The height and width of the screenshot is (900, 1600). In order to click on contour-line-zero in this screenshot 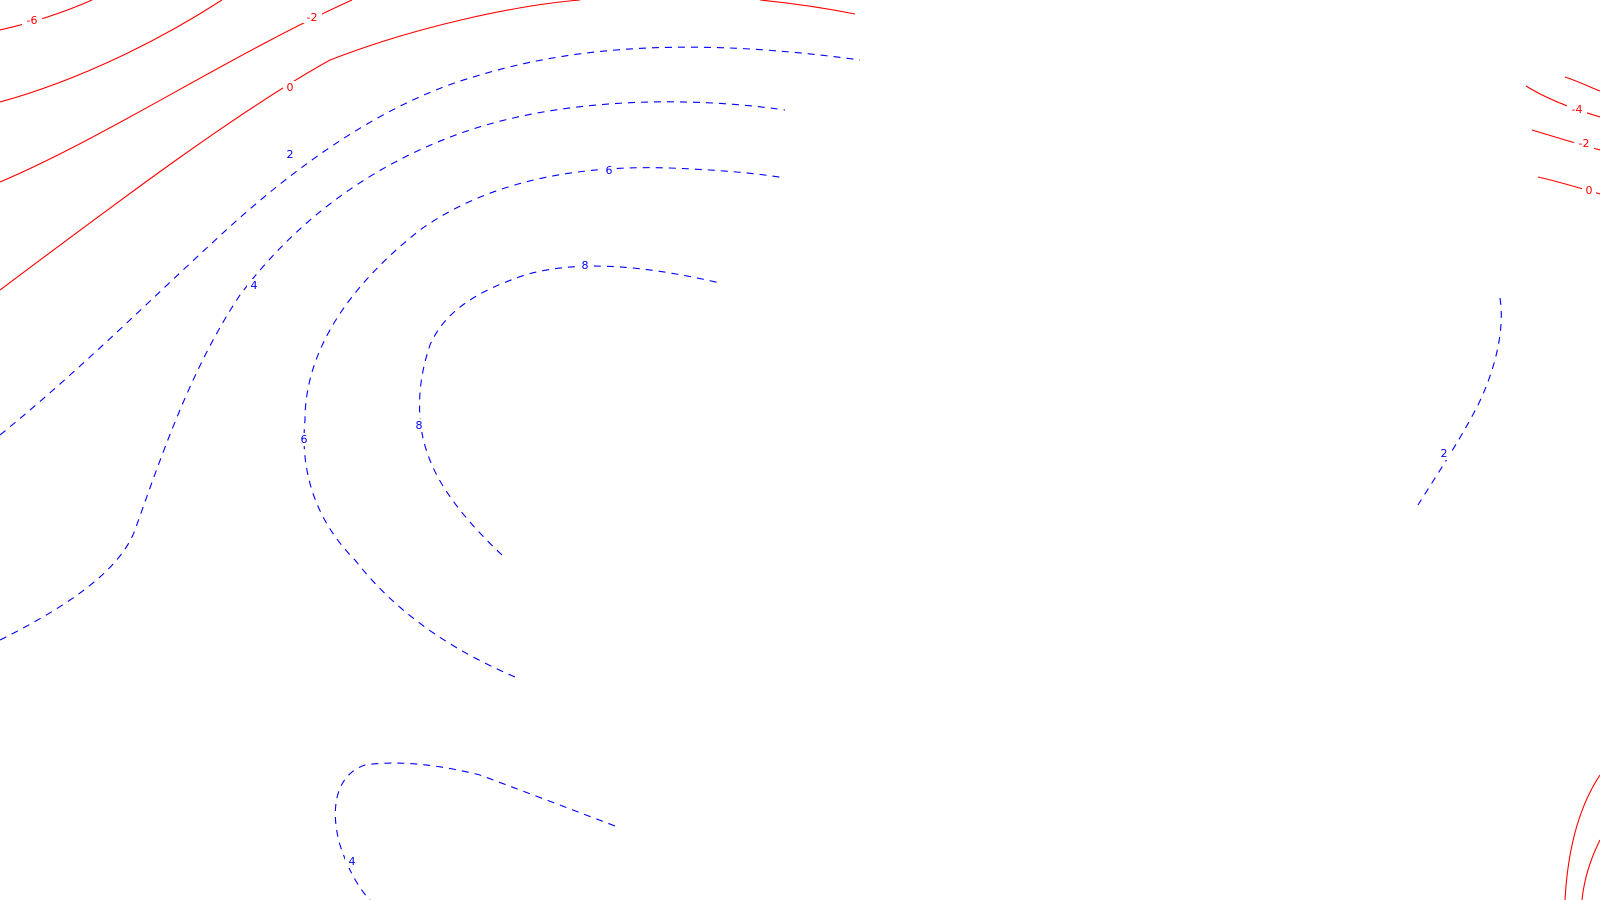, I will do `click(290, 145)`.